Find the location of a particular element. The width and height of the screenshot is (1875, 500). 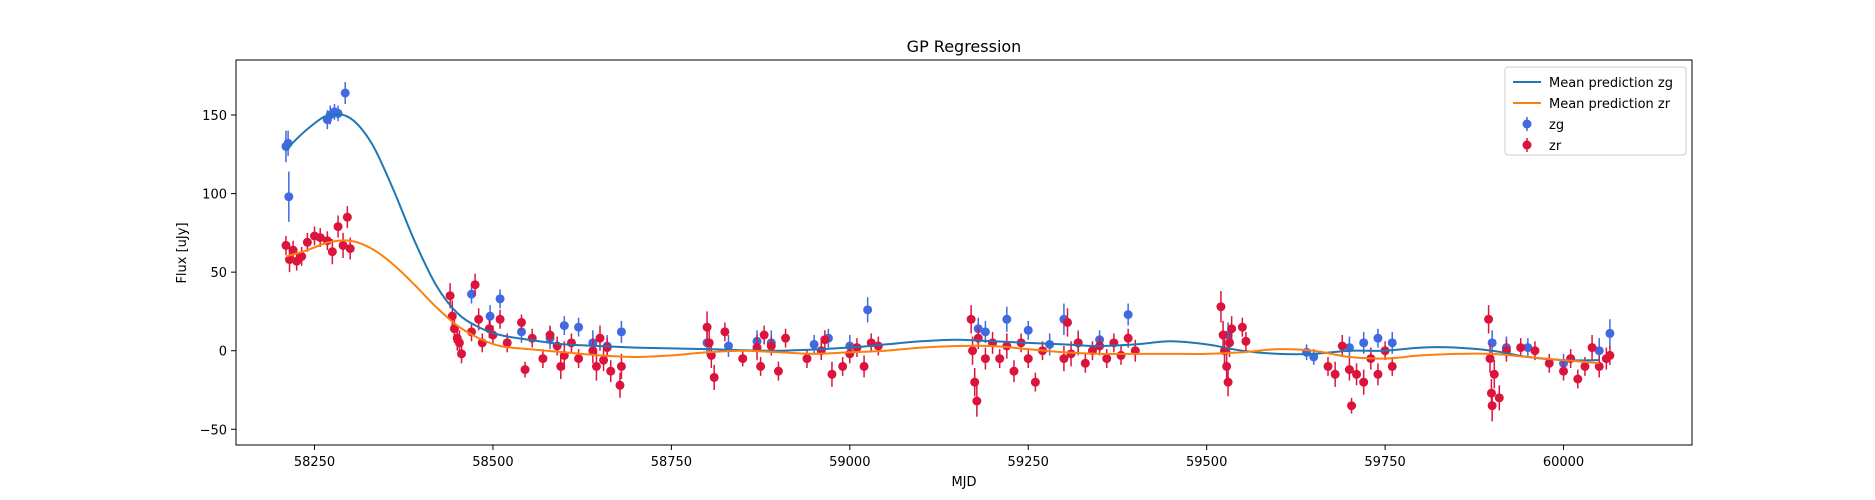

x-tick-label-58500: 58500 is located at coordinates (492, 462).